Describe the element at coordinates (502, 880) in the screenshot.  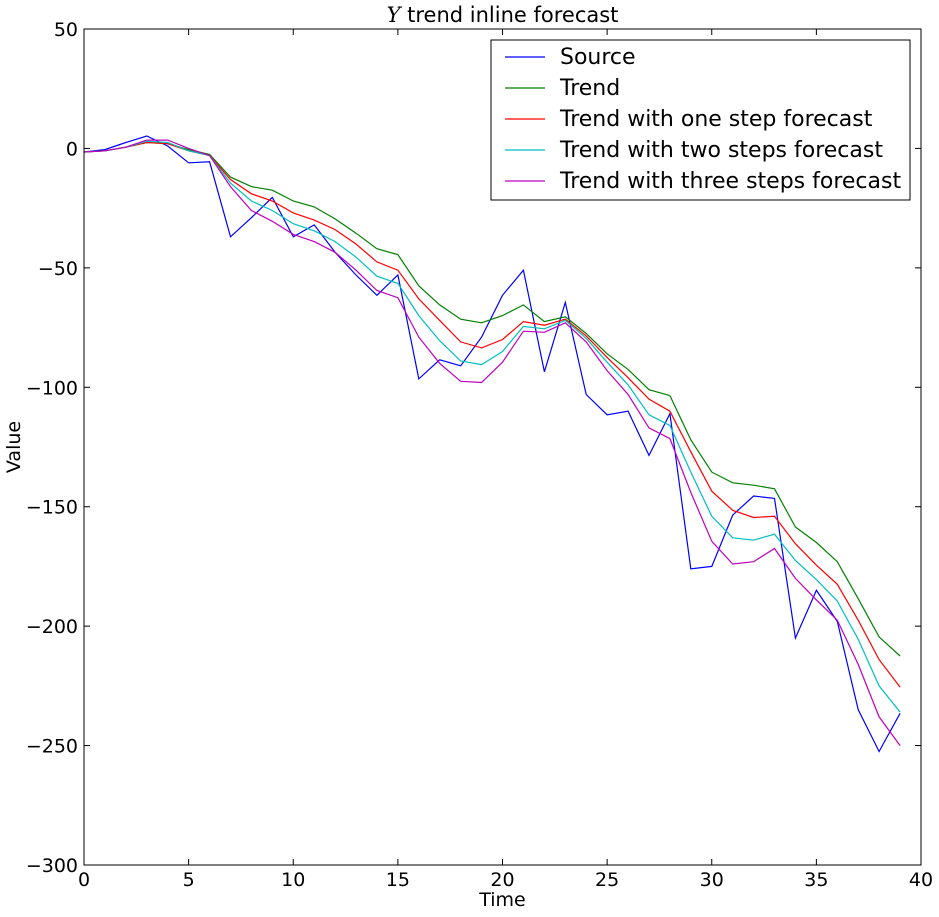
I see `x-tick-label: 20` at that location.